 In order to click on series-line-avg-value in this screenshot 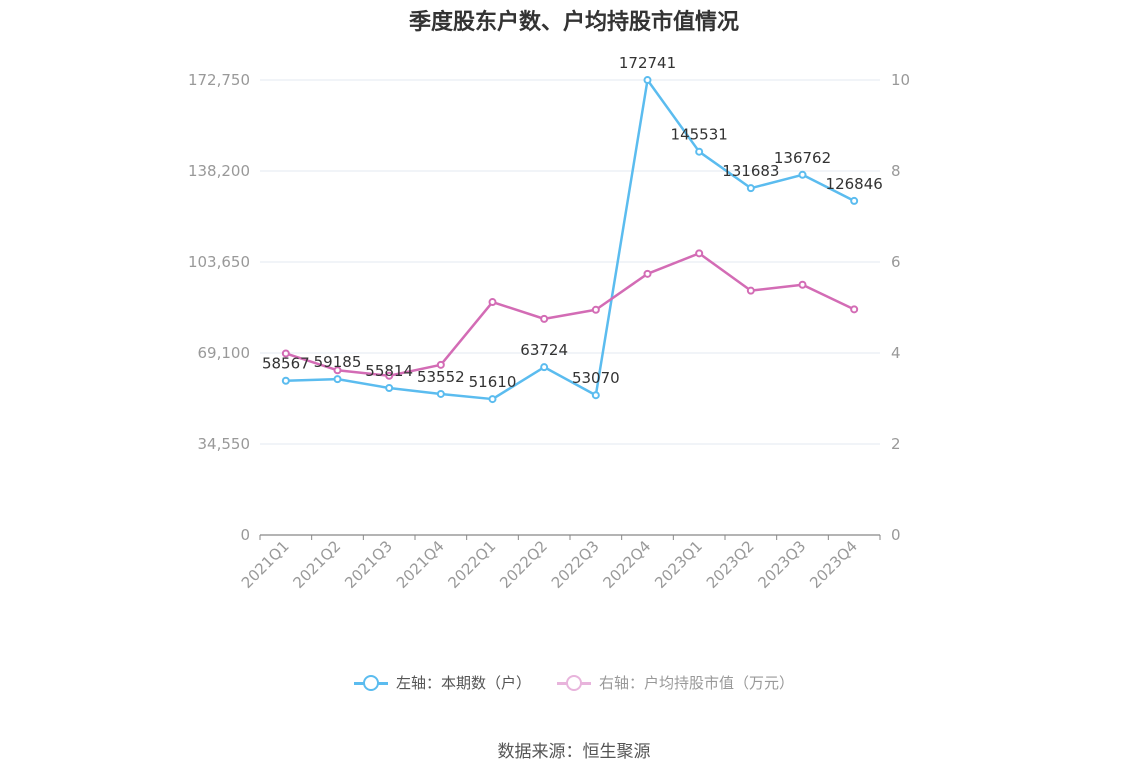, I will do `click(570, 314)`.